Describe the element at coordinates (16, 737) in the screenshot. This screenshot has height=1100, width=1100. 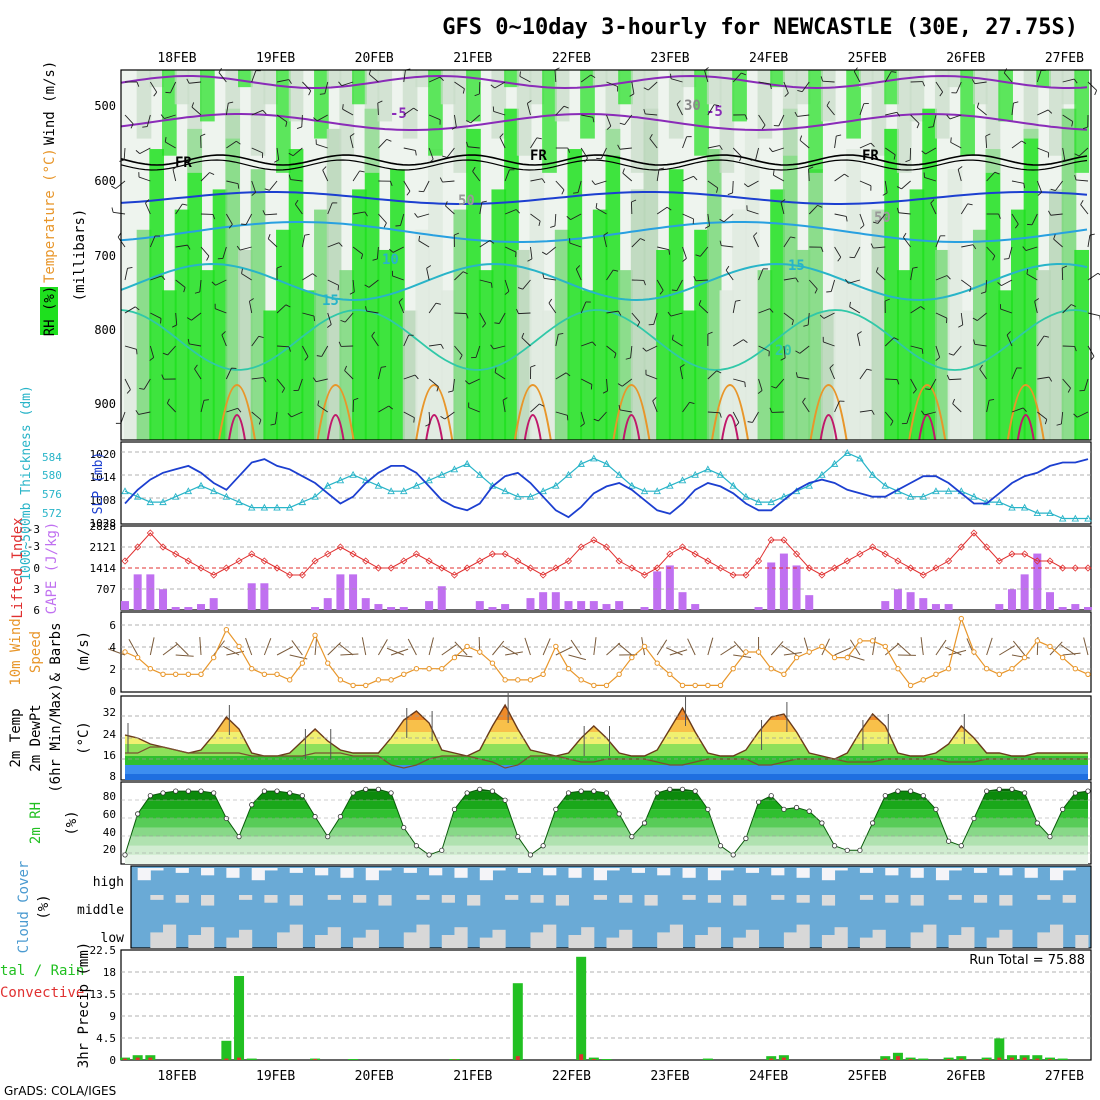
I see `temp-label-1: 2m Temp` at that location.